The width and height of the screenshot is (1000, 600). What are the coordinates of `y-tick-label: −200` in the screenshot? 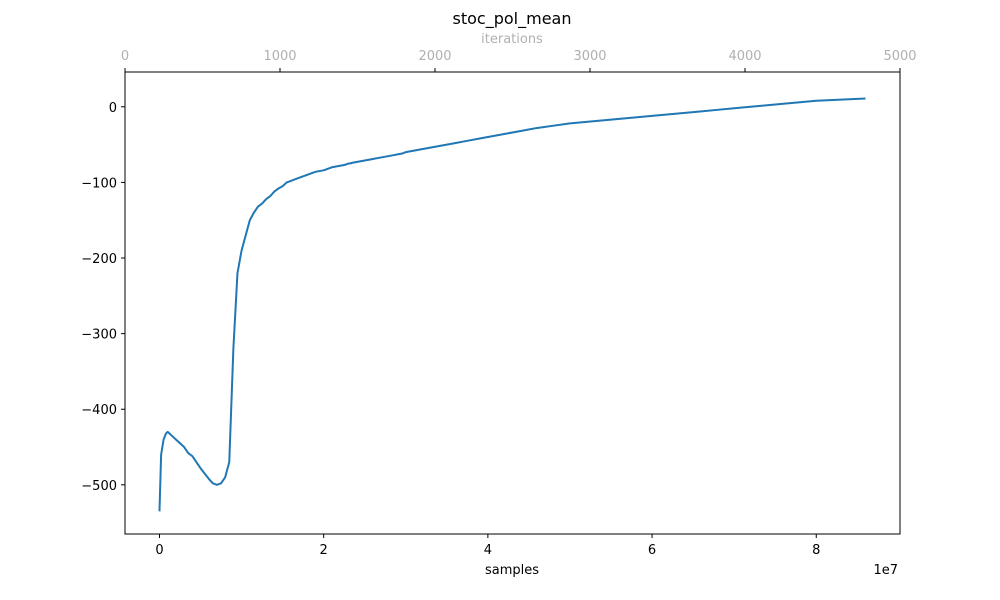 It's located at (99, 259).